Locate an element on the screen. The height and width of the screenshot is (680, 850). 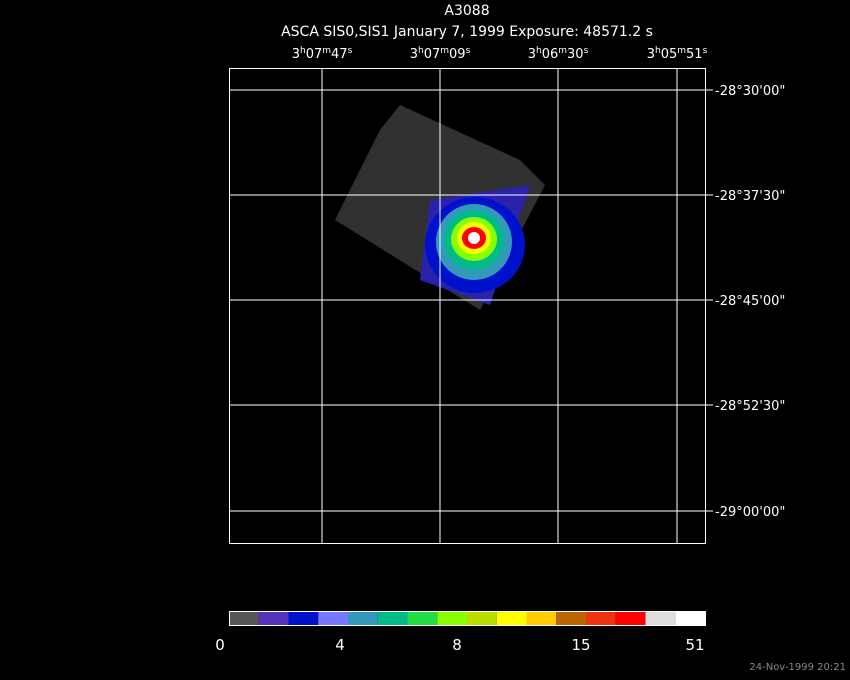
ra-label-part: 47 is located at coordinates (339, 54).